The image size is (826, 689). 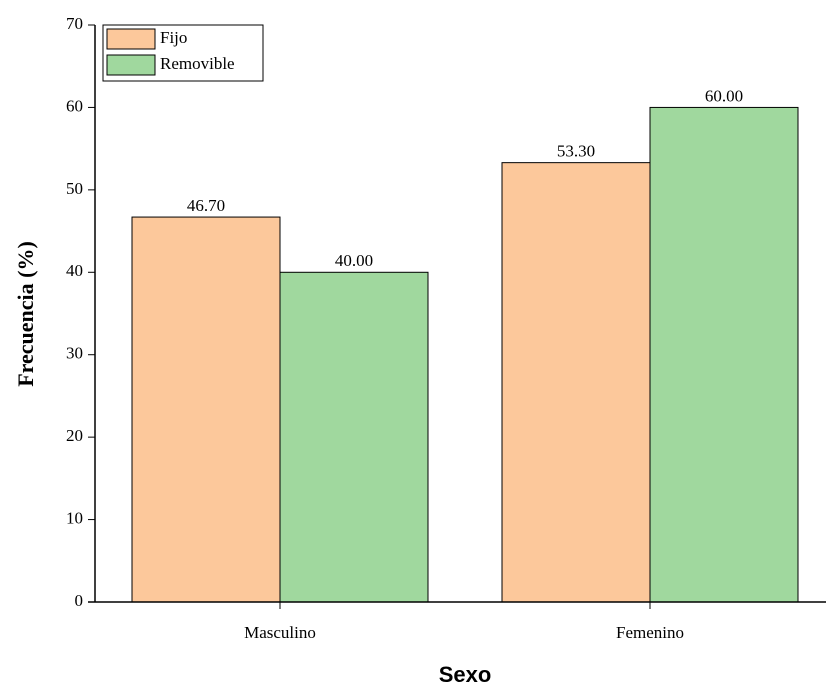 What do you see at coordinates (724, 95) in the screenshot?
I see `value-label: 60.00` at bounding box center [724, 95].